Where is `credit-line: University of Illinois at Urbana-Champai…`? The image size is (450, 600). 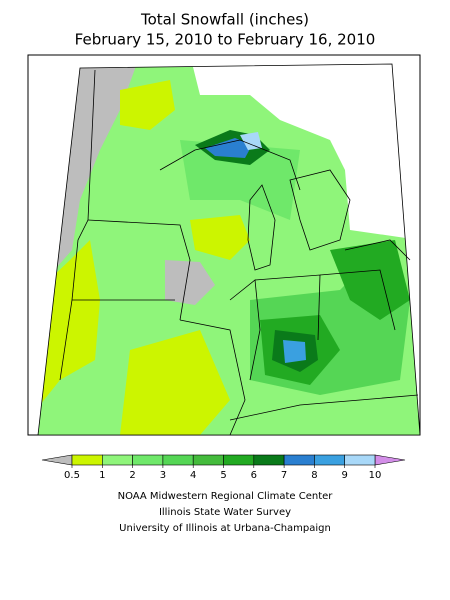
credit-line: University of Illinois at Urbana-Champai… is located at coordinates (225, 528).